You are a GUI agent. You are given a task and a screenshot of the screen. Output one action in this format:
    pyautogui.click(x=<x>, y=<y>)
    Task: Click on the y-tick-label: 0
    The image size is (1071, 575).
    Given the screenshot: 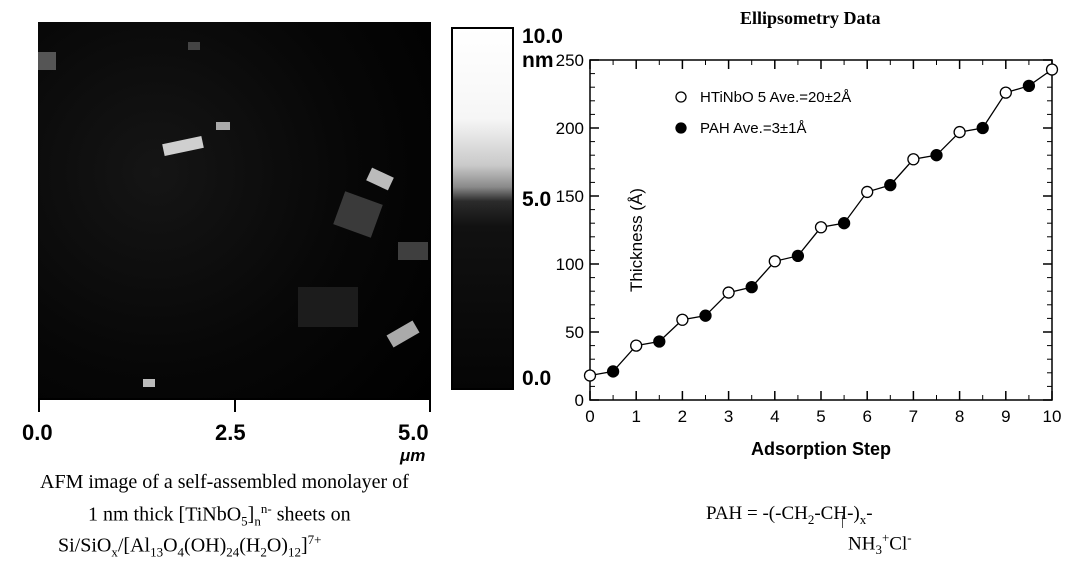 What is the action you would take?
    pyautogui.click(x=579, y=400)
    